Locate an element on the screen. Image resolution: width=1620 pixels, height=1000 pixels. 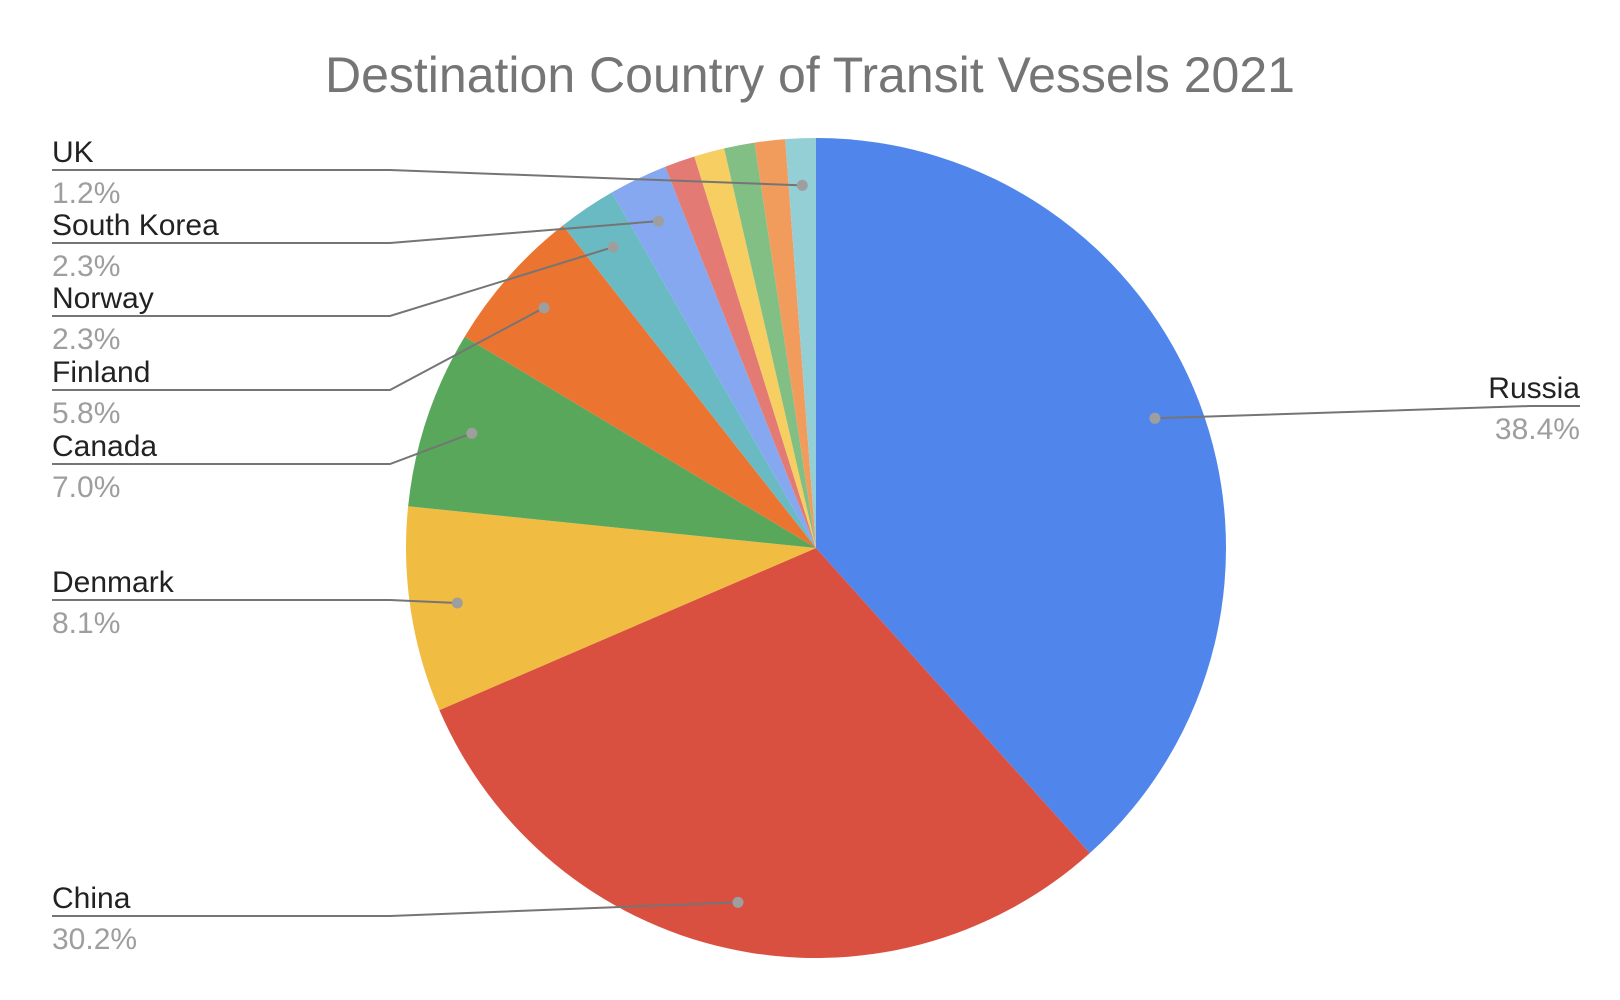
slice-name-label: South Korea is located at coordinates (135, 225).